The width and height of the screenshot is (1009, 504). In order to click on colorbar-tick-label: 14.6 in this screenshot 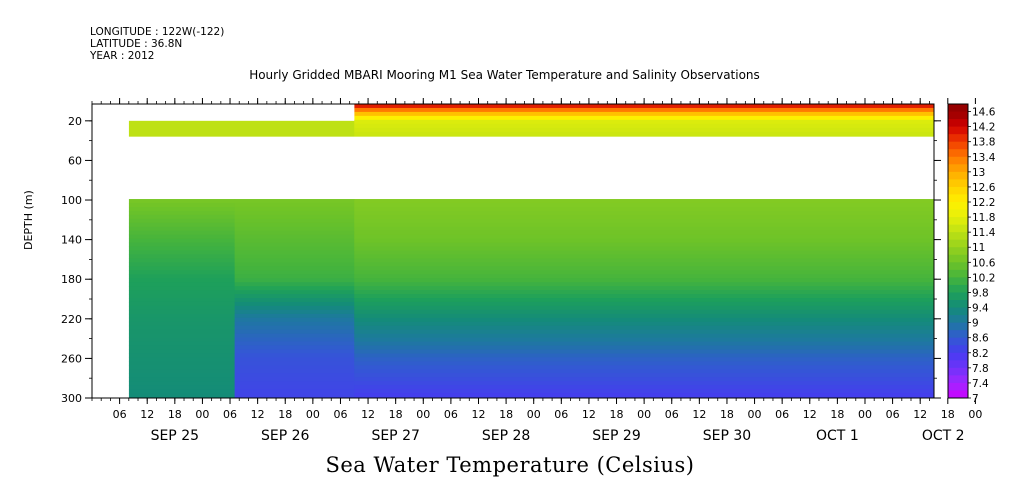, I will do `click(984, 113)`.